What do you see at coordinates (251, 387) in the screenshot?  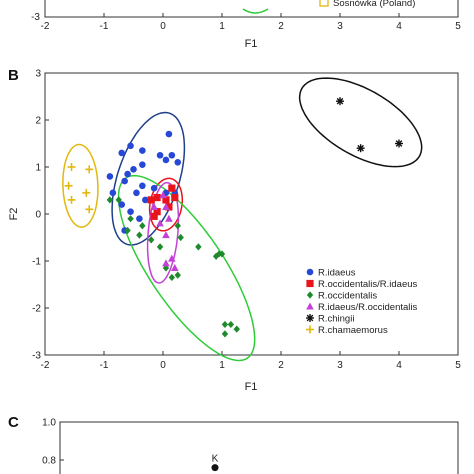 I see `panel-b-x-label: F1` at bounding box center [251, 387].